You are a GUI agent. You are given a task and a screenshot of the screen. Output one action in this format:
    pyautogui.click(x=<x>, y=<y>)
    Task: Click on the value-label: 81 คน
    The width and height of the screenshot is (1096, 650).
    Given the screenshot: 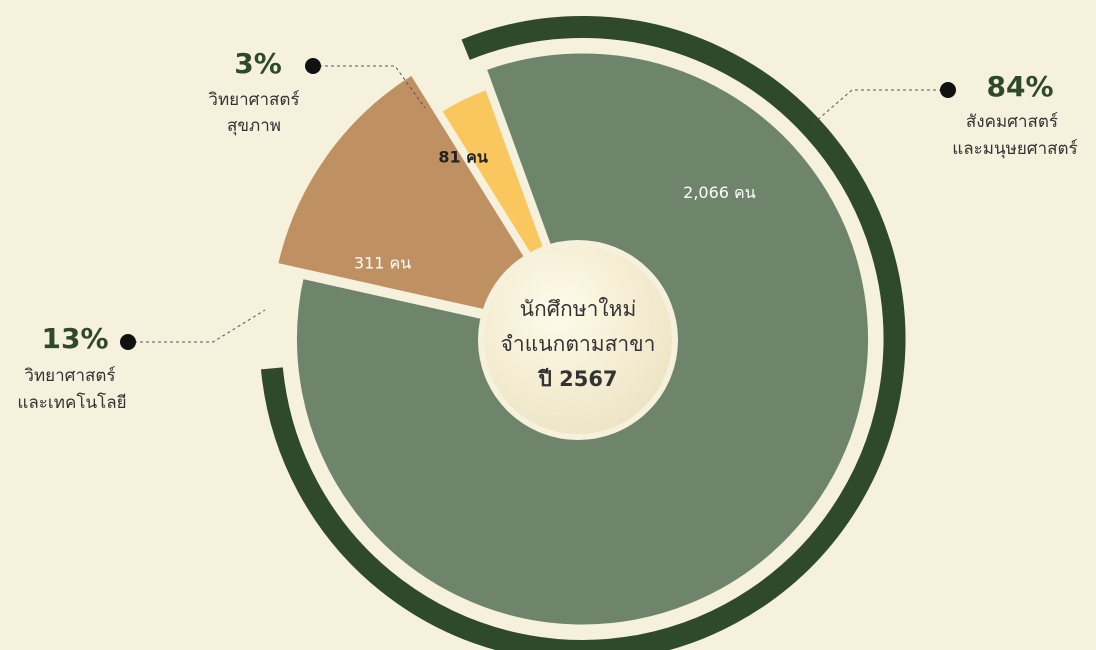 What is the action you would take?
    pyautogui.click(x=463, y=157)
    